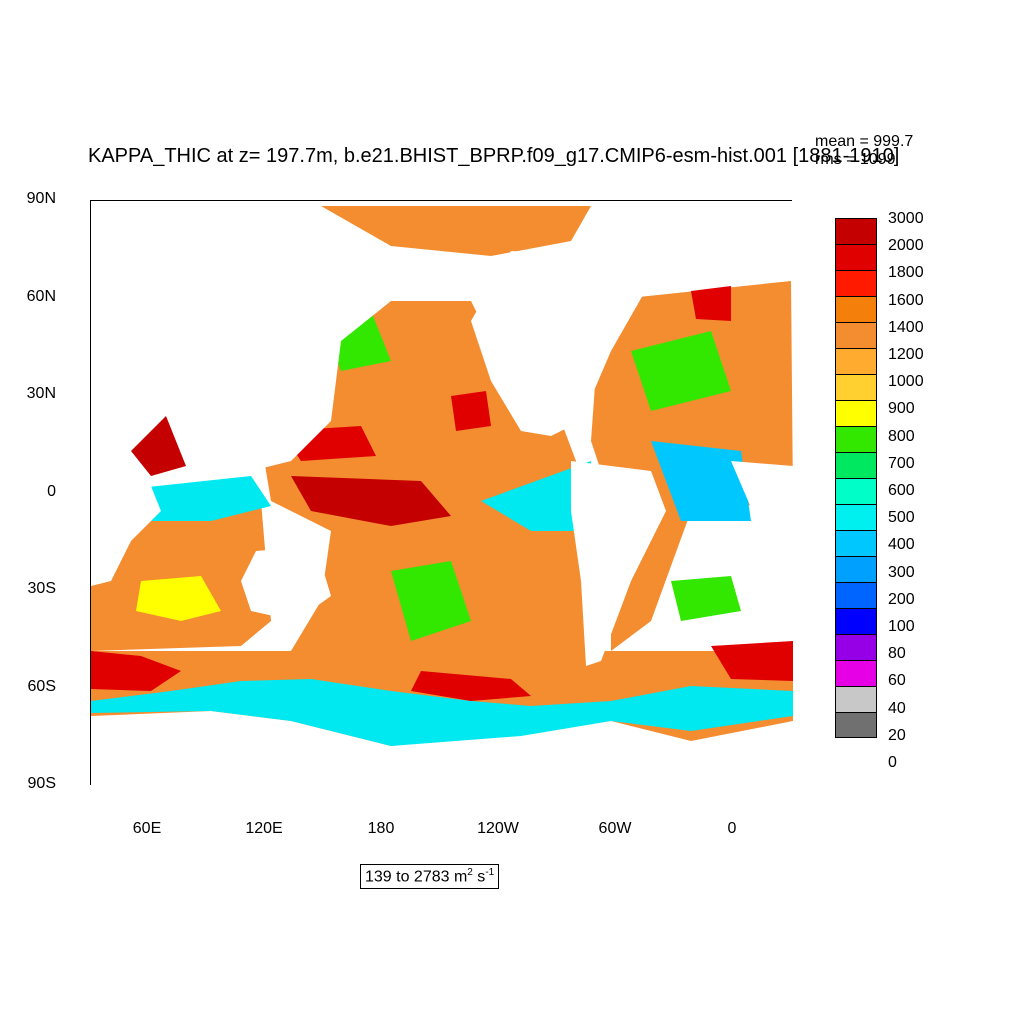  What do you see at coordinates (706, 598) in the screenshot?
I see `south-atlantic-green` at bounding box center [706, 598].